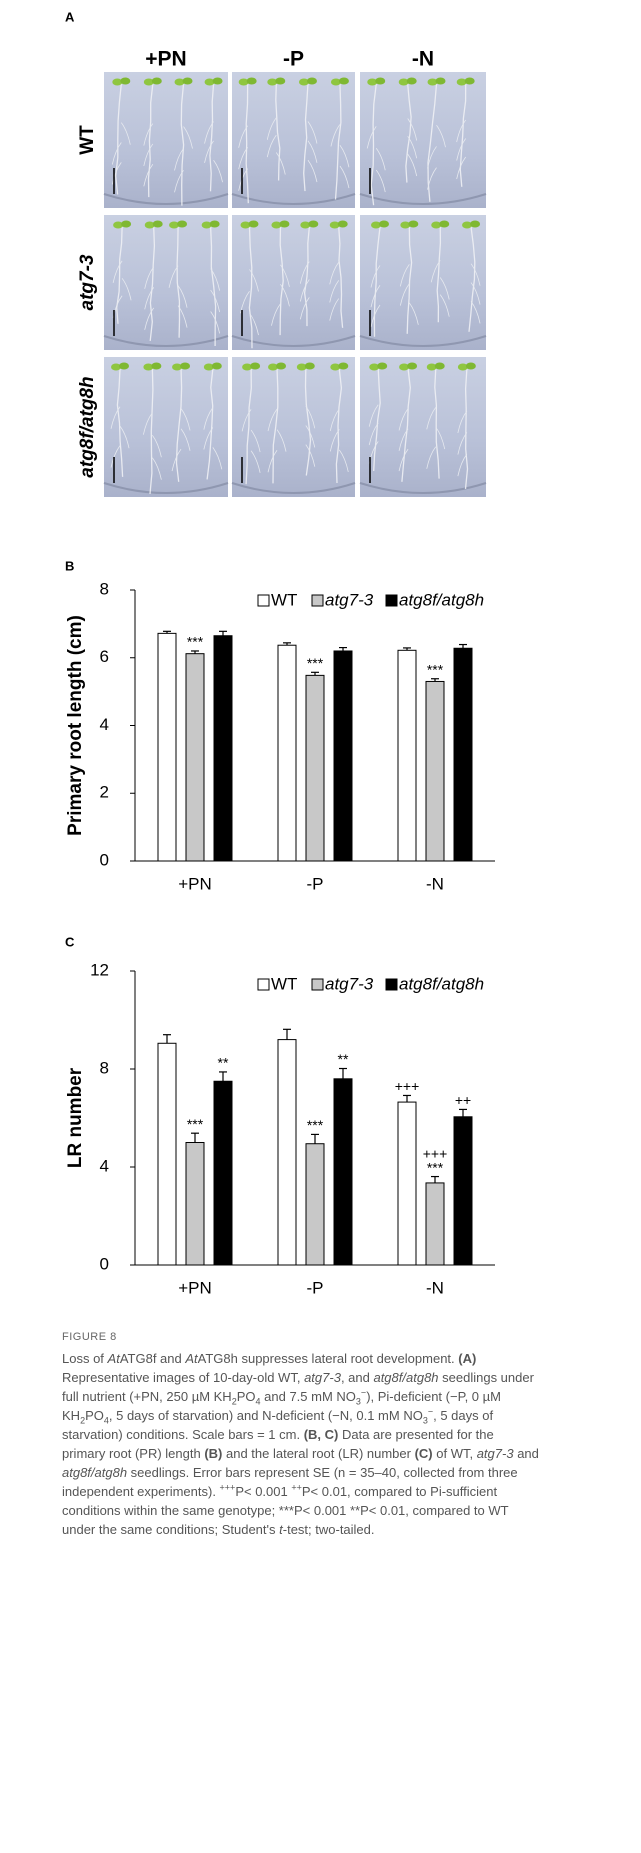  I want to click on caption-run: Loss of, so click(85, 1358).